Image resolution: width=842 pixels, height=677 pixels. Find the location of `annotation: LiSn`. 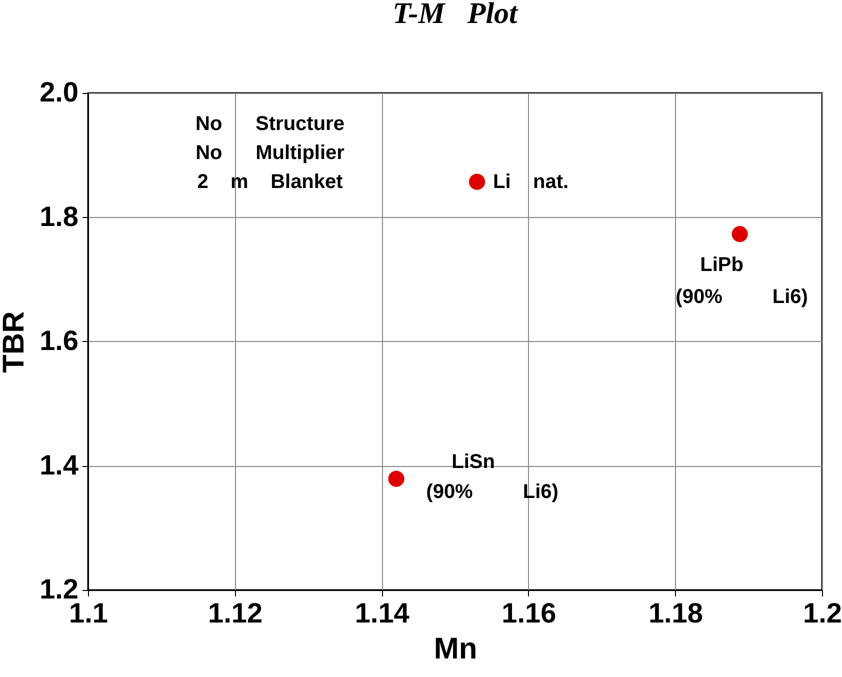

annotation: LiSn is located at coordinates (473, 461).